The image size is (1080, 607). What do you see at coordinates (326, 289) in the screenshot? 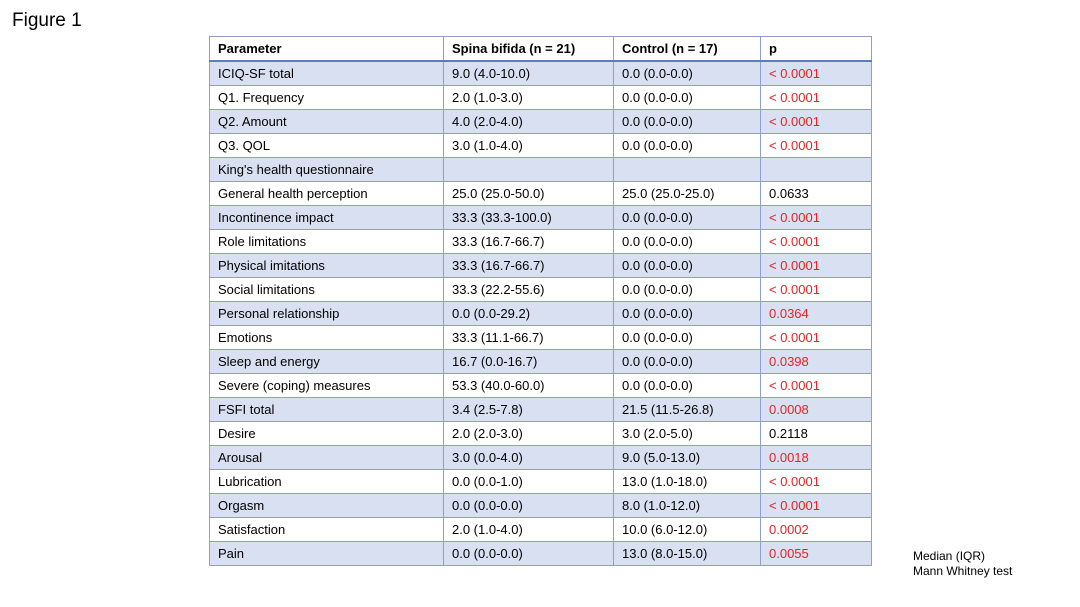
I see `cell-parameter: Social limitations` at bounding box center [326, 289].